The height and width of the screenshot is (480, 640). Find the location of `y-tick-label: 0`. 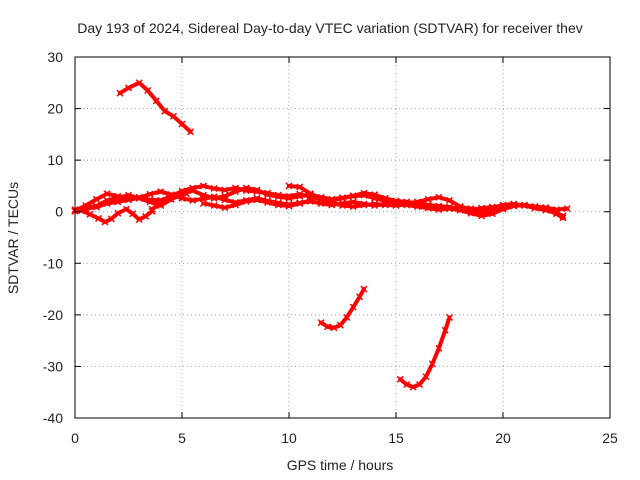

y-tick-label: 0 is located at coordinates (59, 212).